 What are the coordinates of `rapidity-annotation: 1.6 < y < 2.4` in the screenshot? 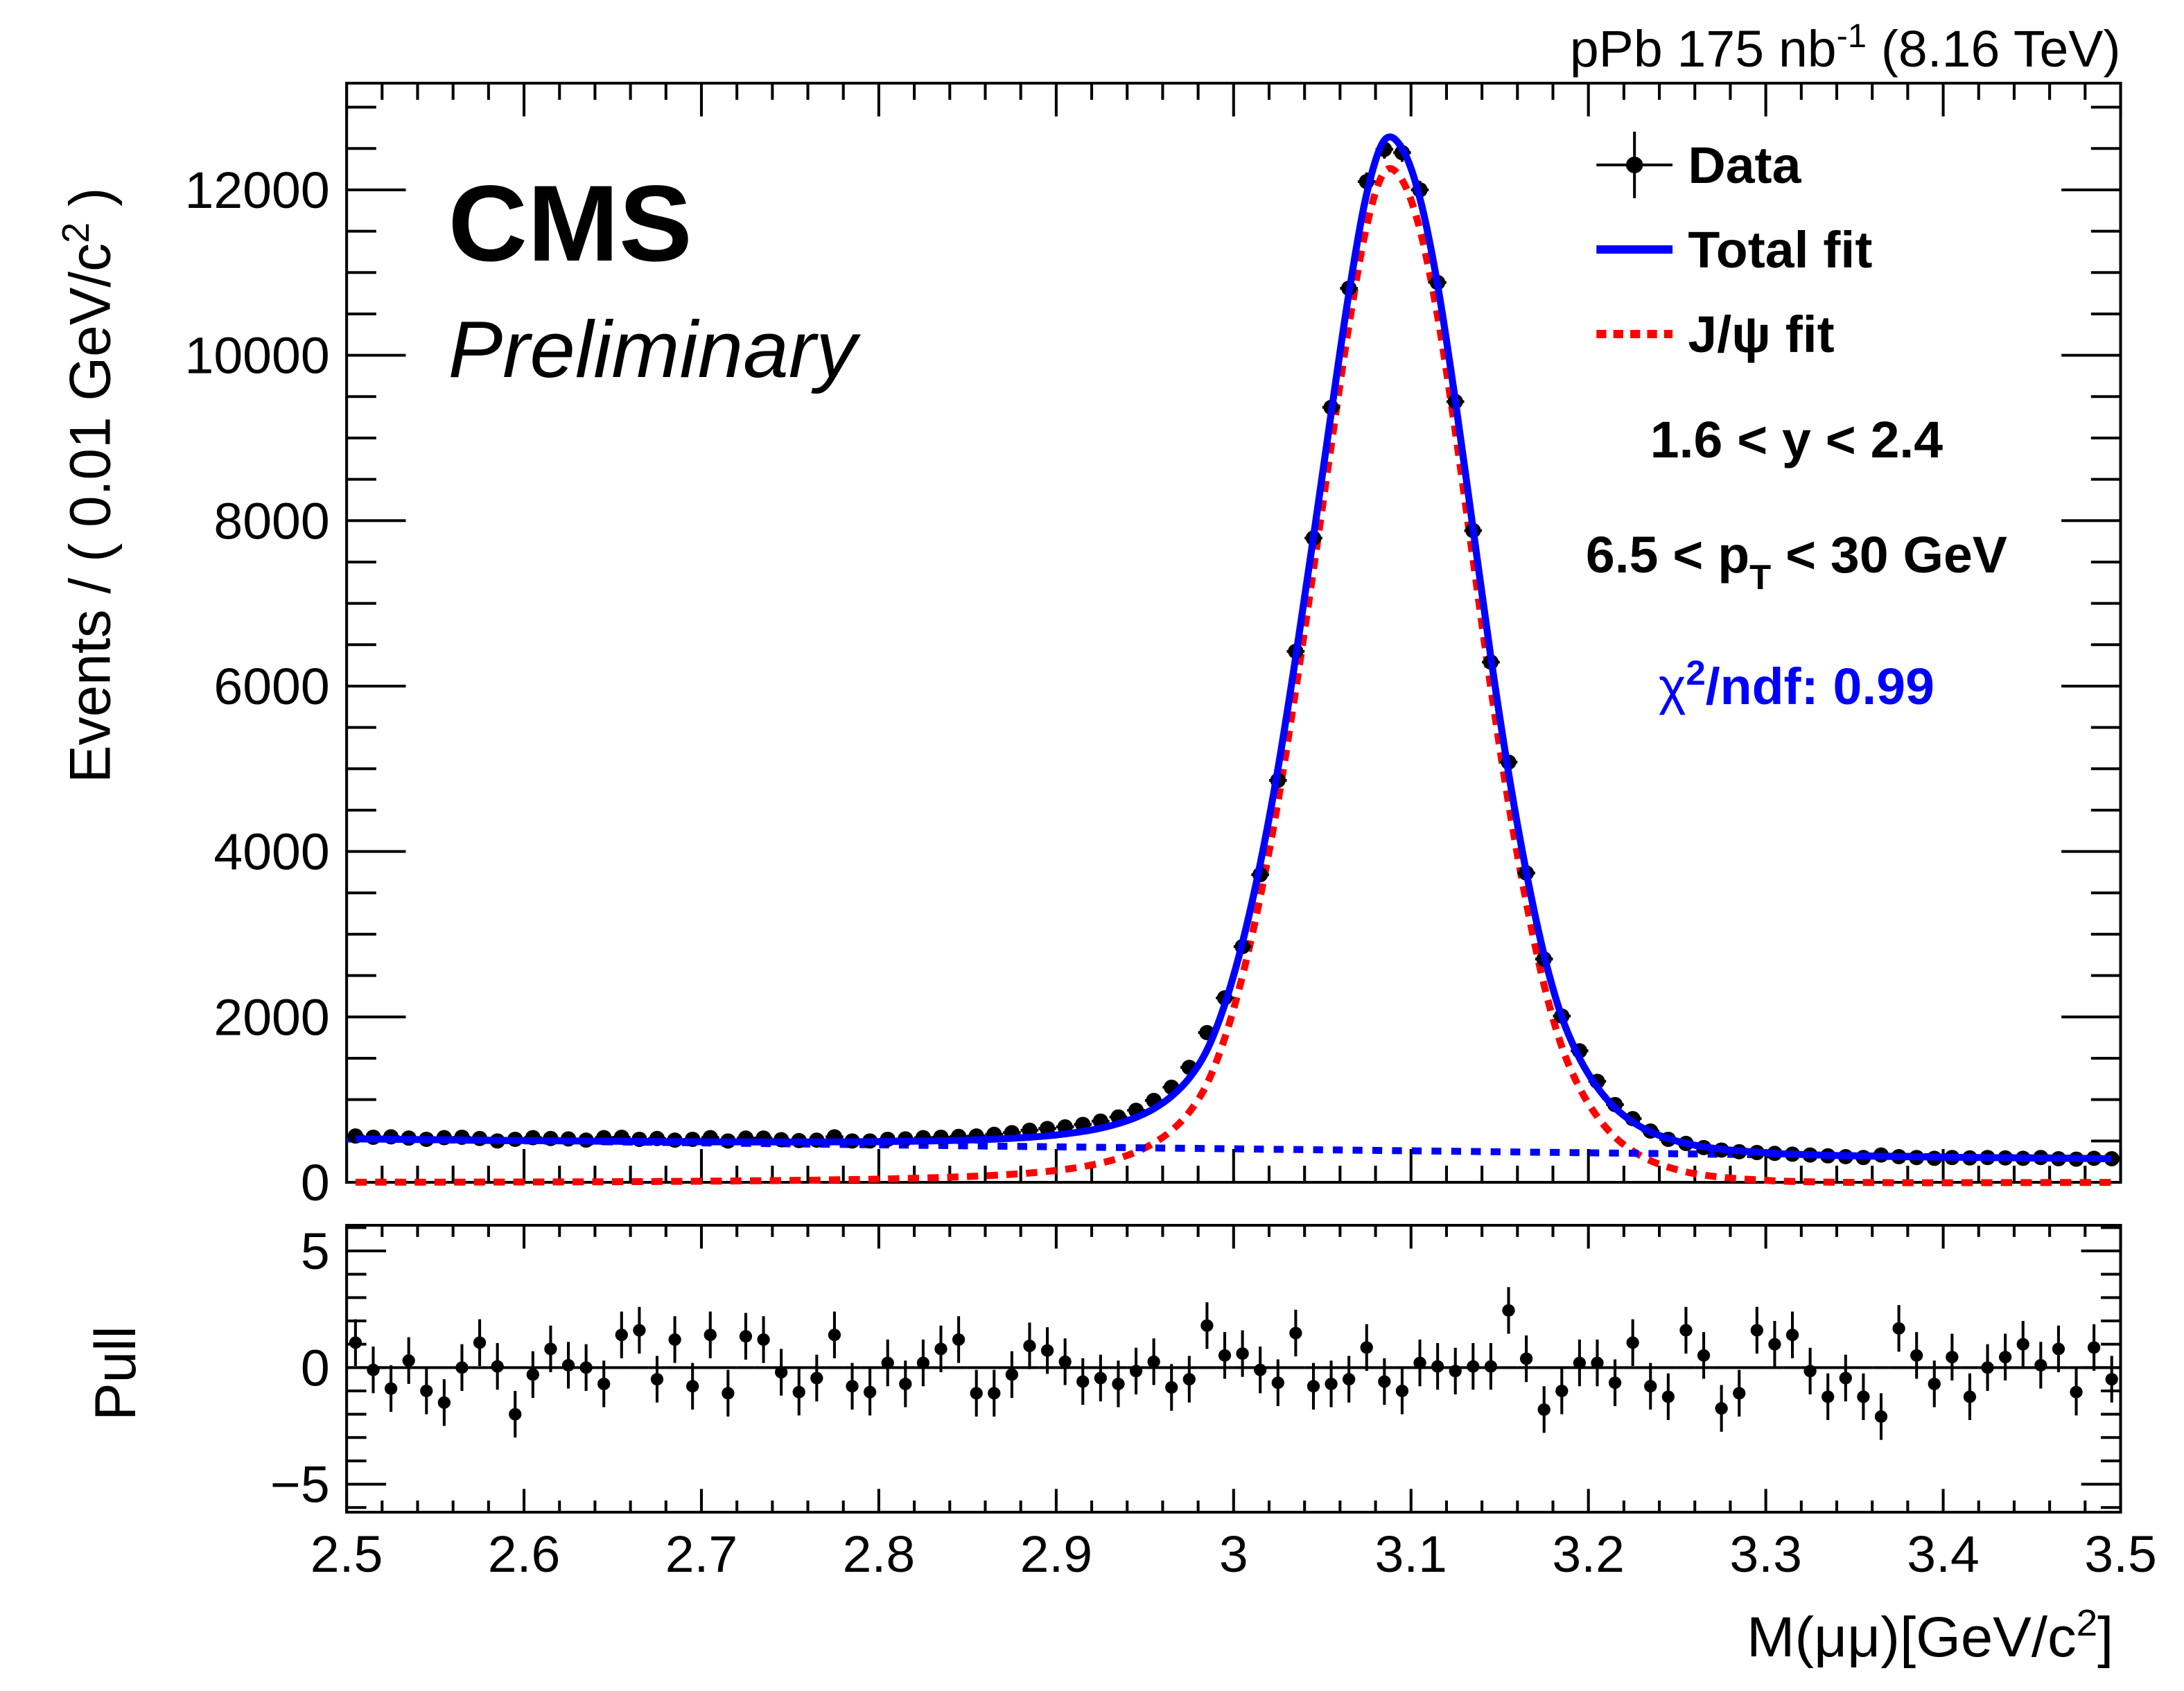 It's located at (1796, 439).